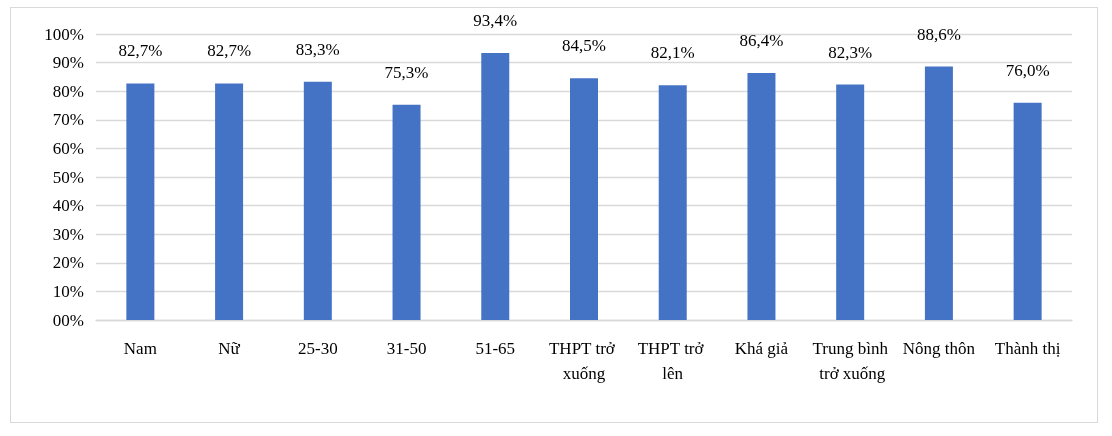 This screenshot has height=436, width=1112. Describe the element at coordinates (495, 20) in the screenshot. I see `data-label: 93,4%` at that location.